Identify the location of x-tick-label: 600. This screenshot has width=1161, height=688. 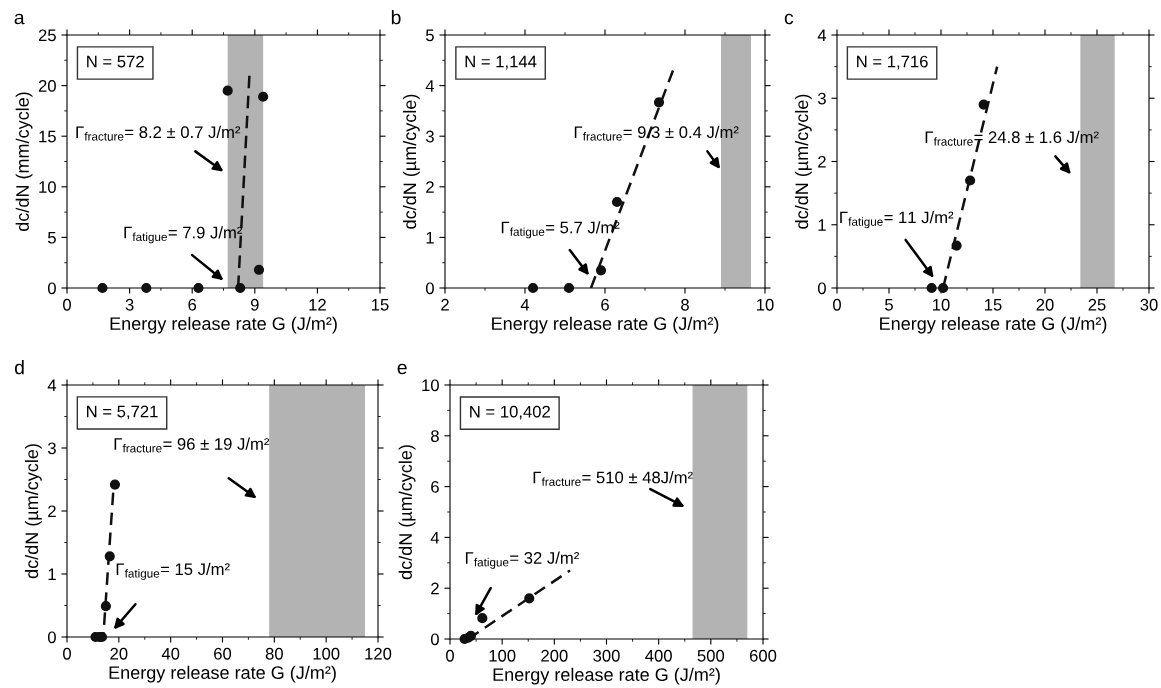
(763, 655).